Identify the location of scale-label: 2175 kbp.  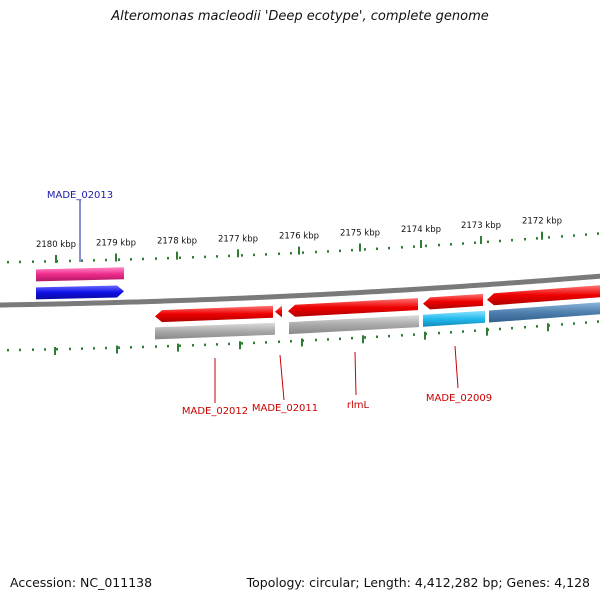
(360, 233).